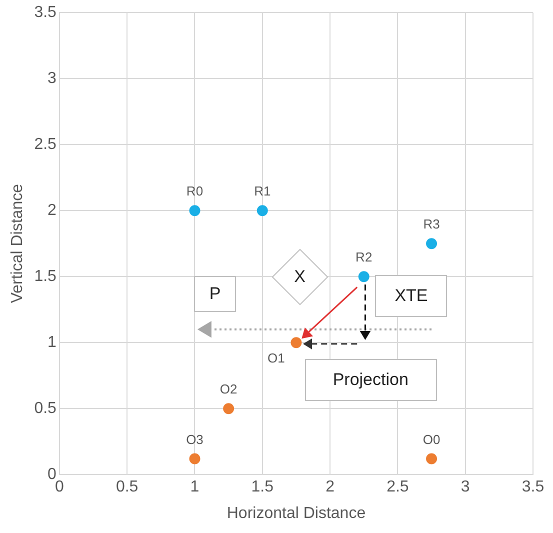 This screenshot has width=553, height=533. I want to click on y-tick-label: 1.5, so click(45, 277).